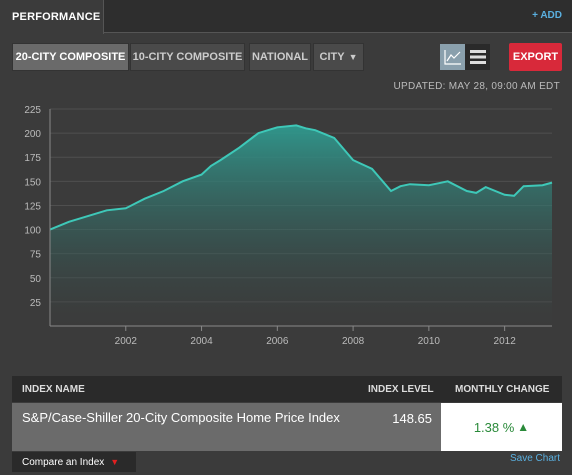 Image resolution: width=572 pixels, height=475 pixels. I want to click on tab-label: NATIONAL, so click(279, 57).